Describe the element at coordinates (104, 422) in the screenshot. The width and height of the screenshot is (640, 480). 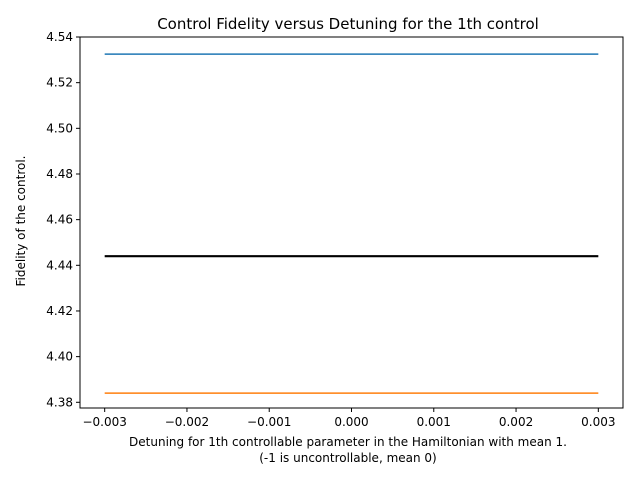
I see `x-tick-label: −0.003` at that location.